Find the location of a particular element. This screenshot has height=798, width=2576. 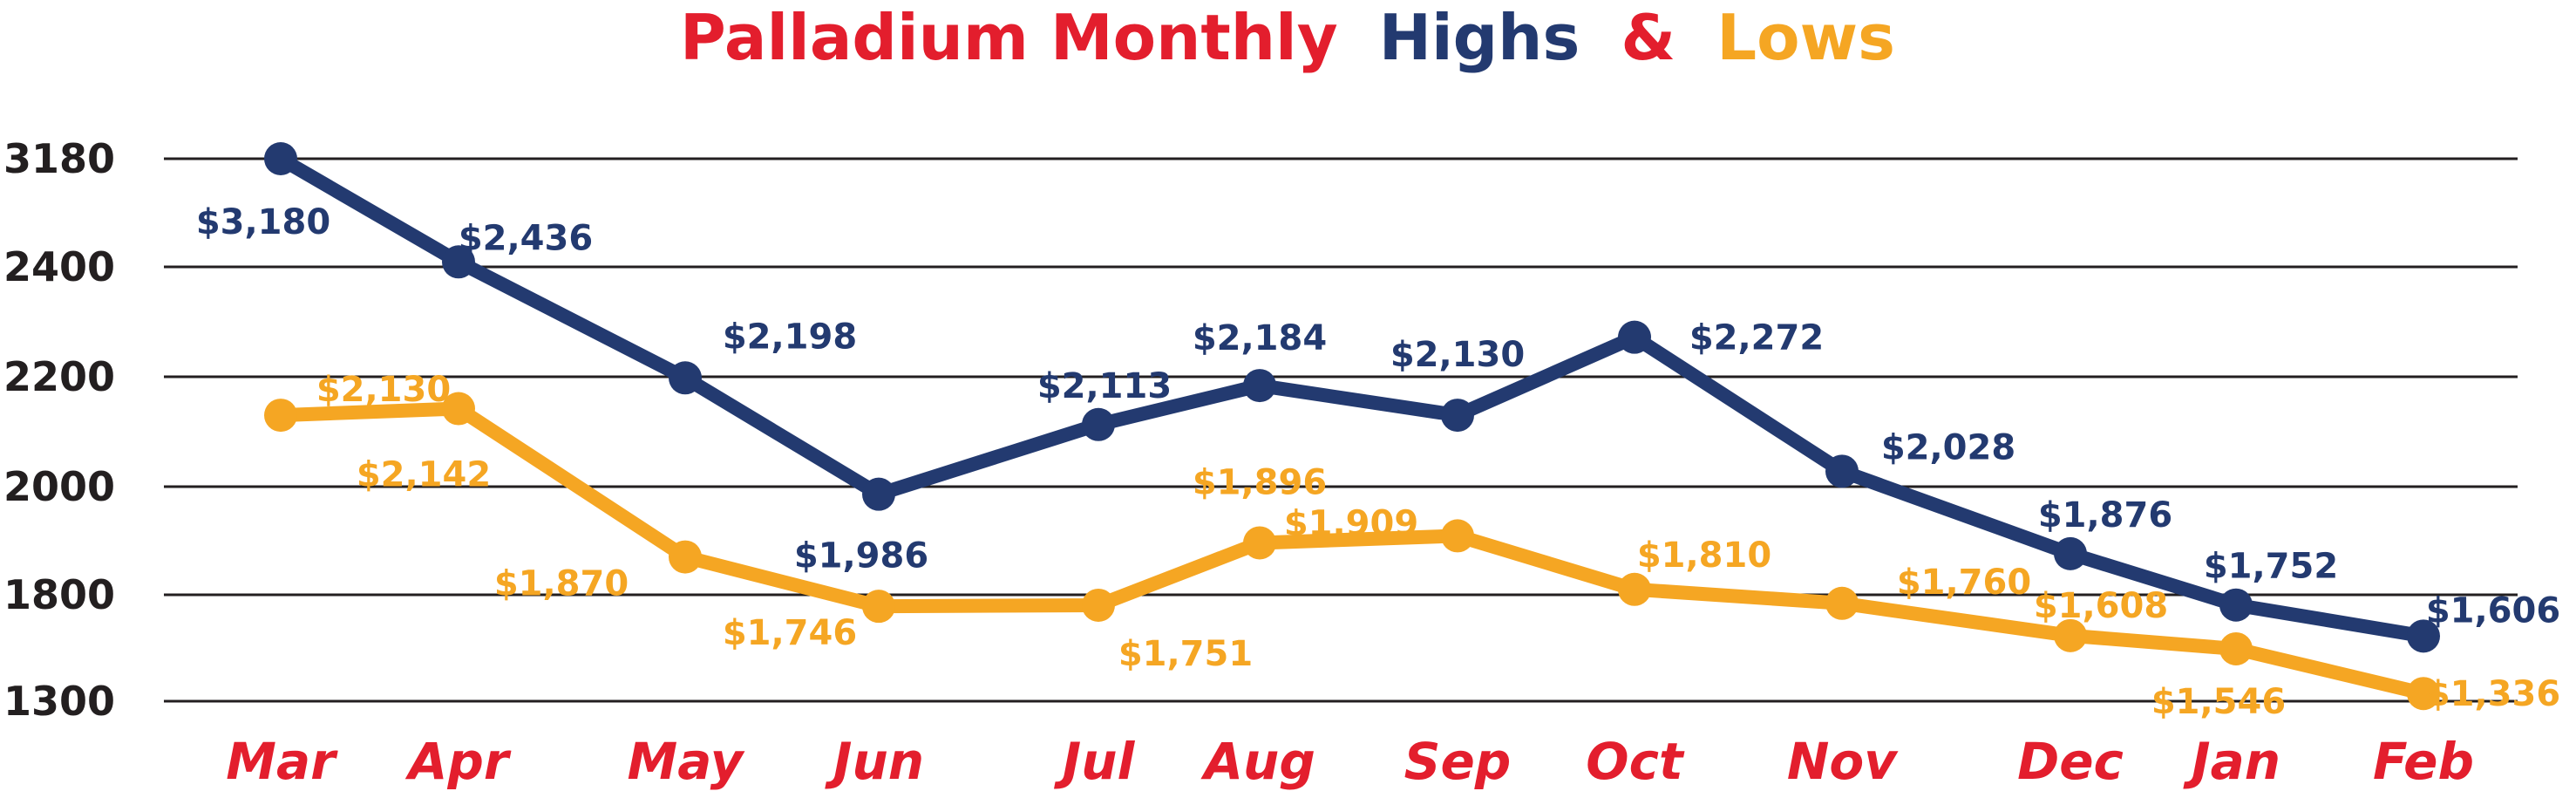

x-tick-label: Sep is located at coordinates (1458, 762).